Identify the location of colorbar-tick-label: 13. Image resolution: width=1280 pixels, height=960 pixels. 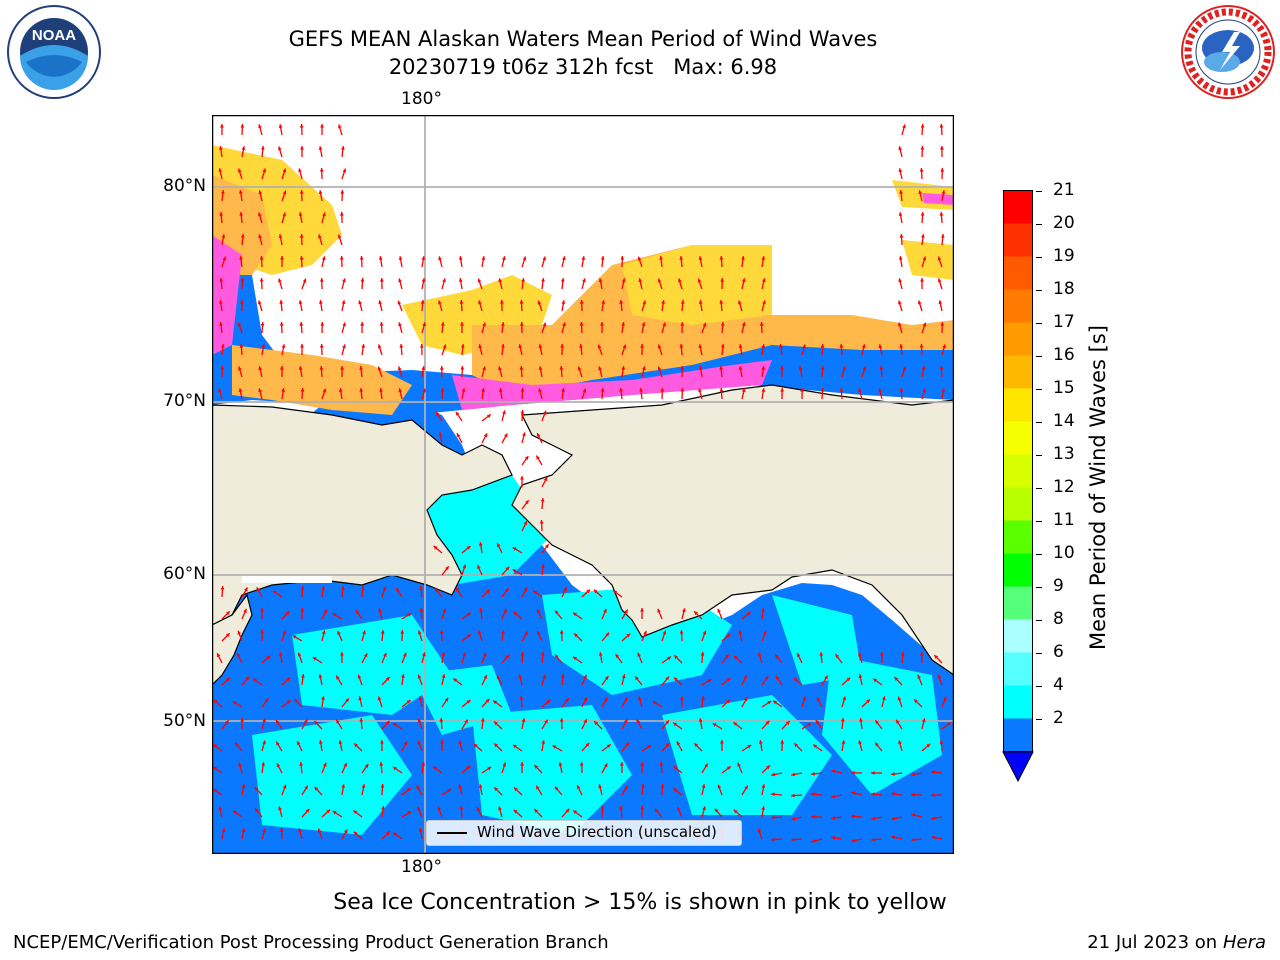
(1064, 453).